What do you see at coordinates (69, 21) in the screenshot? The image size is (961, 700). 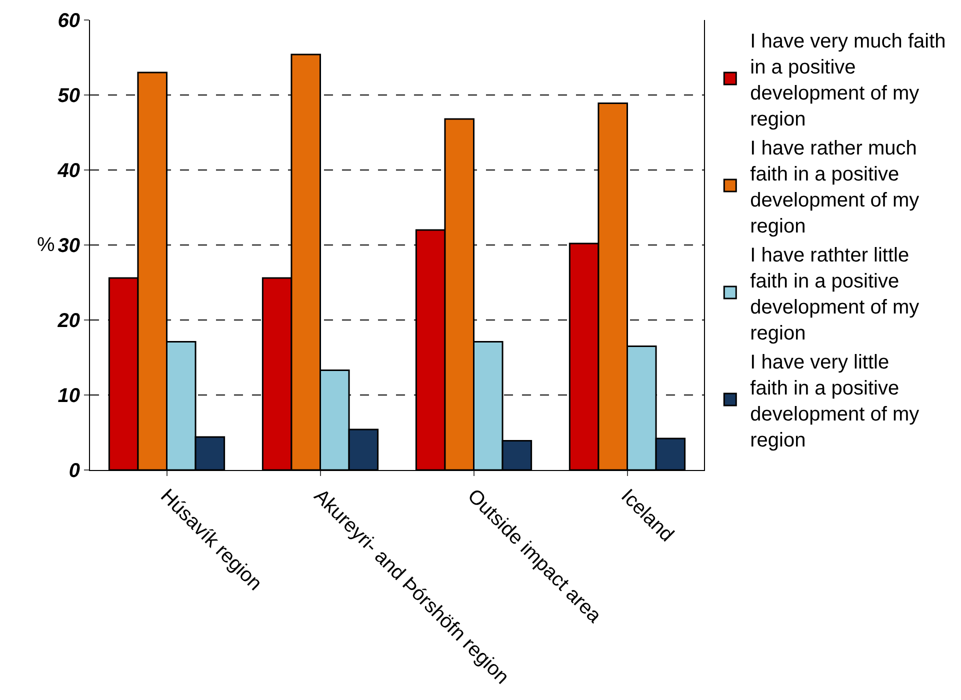 I see `y-tick-label: 60` at bounding box center [69, 21].